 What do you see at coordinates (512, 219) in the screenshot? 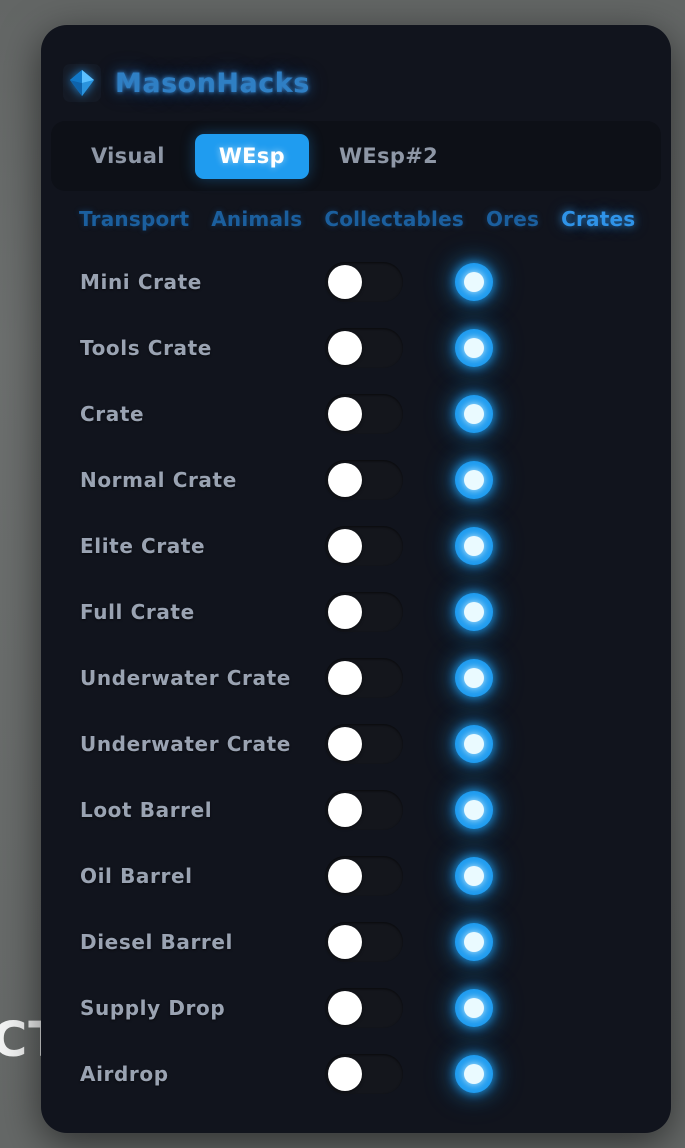
I see `subnav-item-ores: Ores` at bounding box center [512, 219].